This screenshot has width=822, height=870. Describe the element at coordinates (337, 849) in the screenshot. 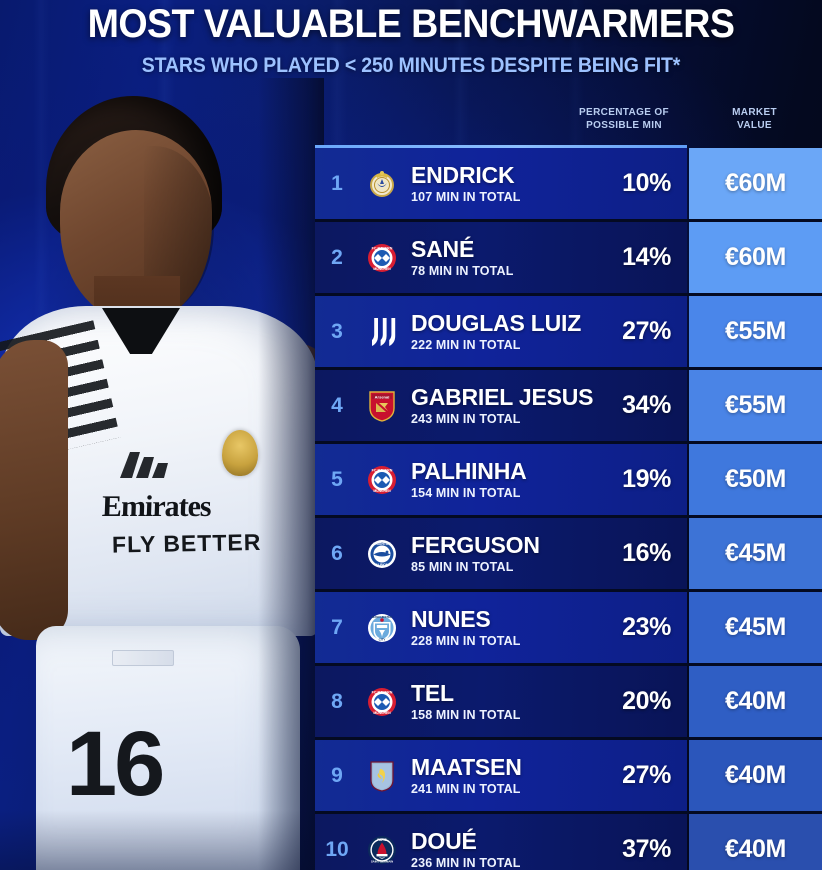

I see `row-rank: 10` at that location.